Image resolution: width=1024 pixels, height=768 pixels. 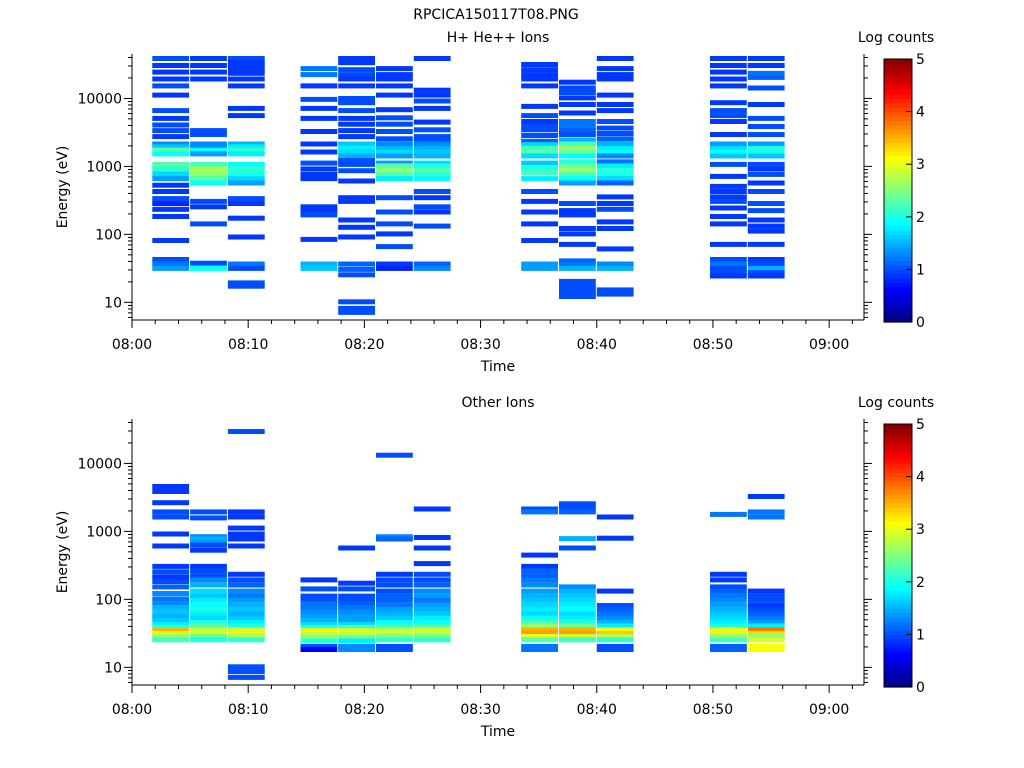 I want to click on colorbar-frame, so click(x=898, y=190).